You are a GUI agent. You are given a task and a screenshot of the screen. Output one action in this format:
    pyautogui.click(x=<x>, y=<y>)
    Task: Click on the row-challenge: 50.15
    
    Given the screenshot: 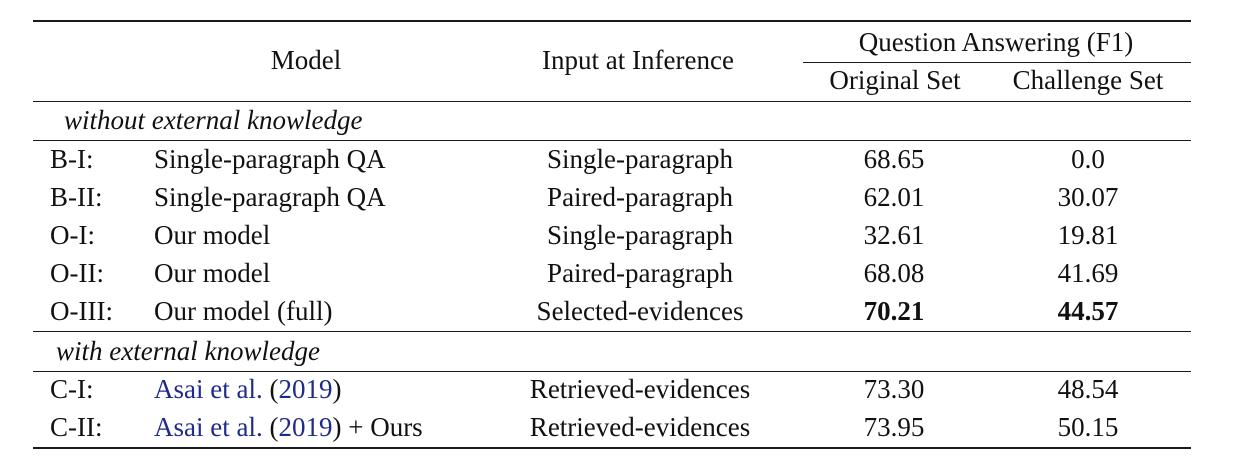 What is the action you would take?
    pyautogui.click(x=1088, y=427)
    